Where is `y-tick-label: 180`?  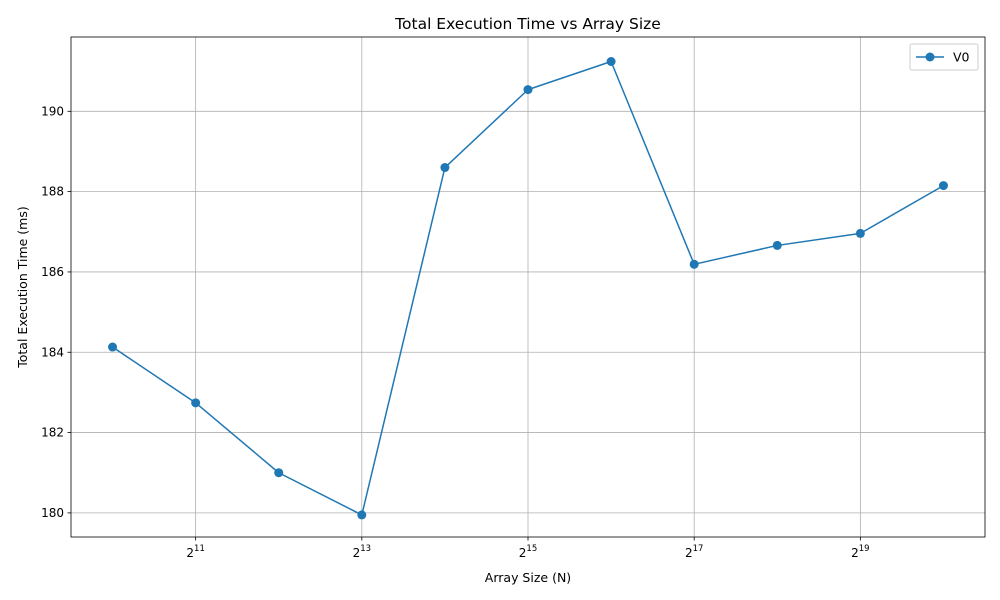 y-tick-label: 180 is located at coordinates (52, 513).